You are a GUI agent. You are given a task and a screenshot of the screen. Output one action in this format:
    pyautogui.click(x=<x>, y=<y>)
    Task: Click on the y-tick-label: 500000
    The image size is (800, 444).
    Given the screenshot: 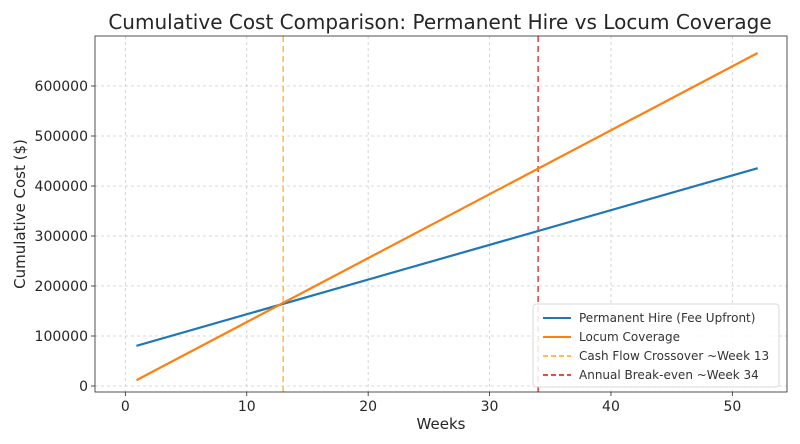 What is the action you would take?
    pyautogui.click(x=61, y=137)
    